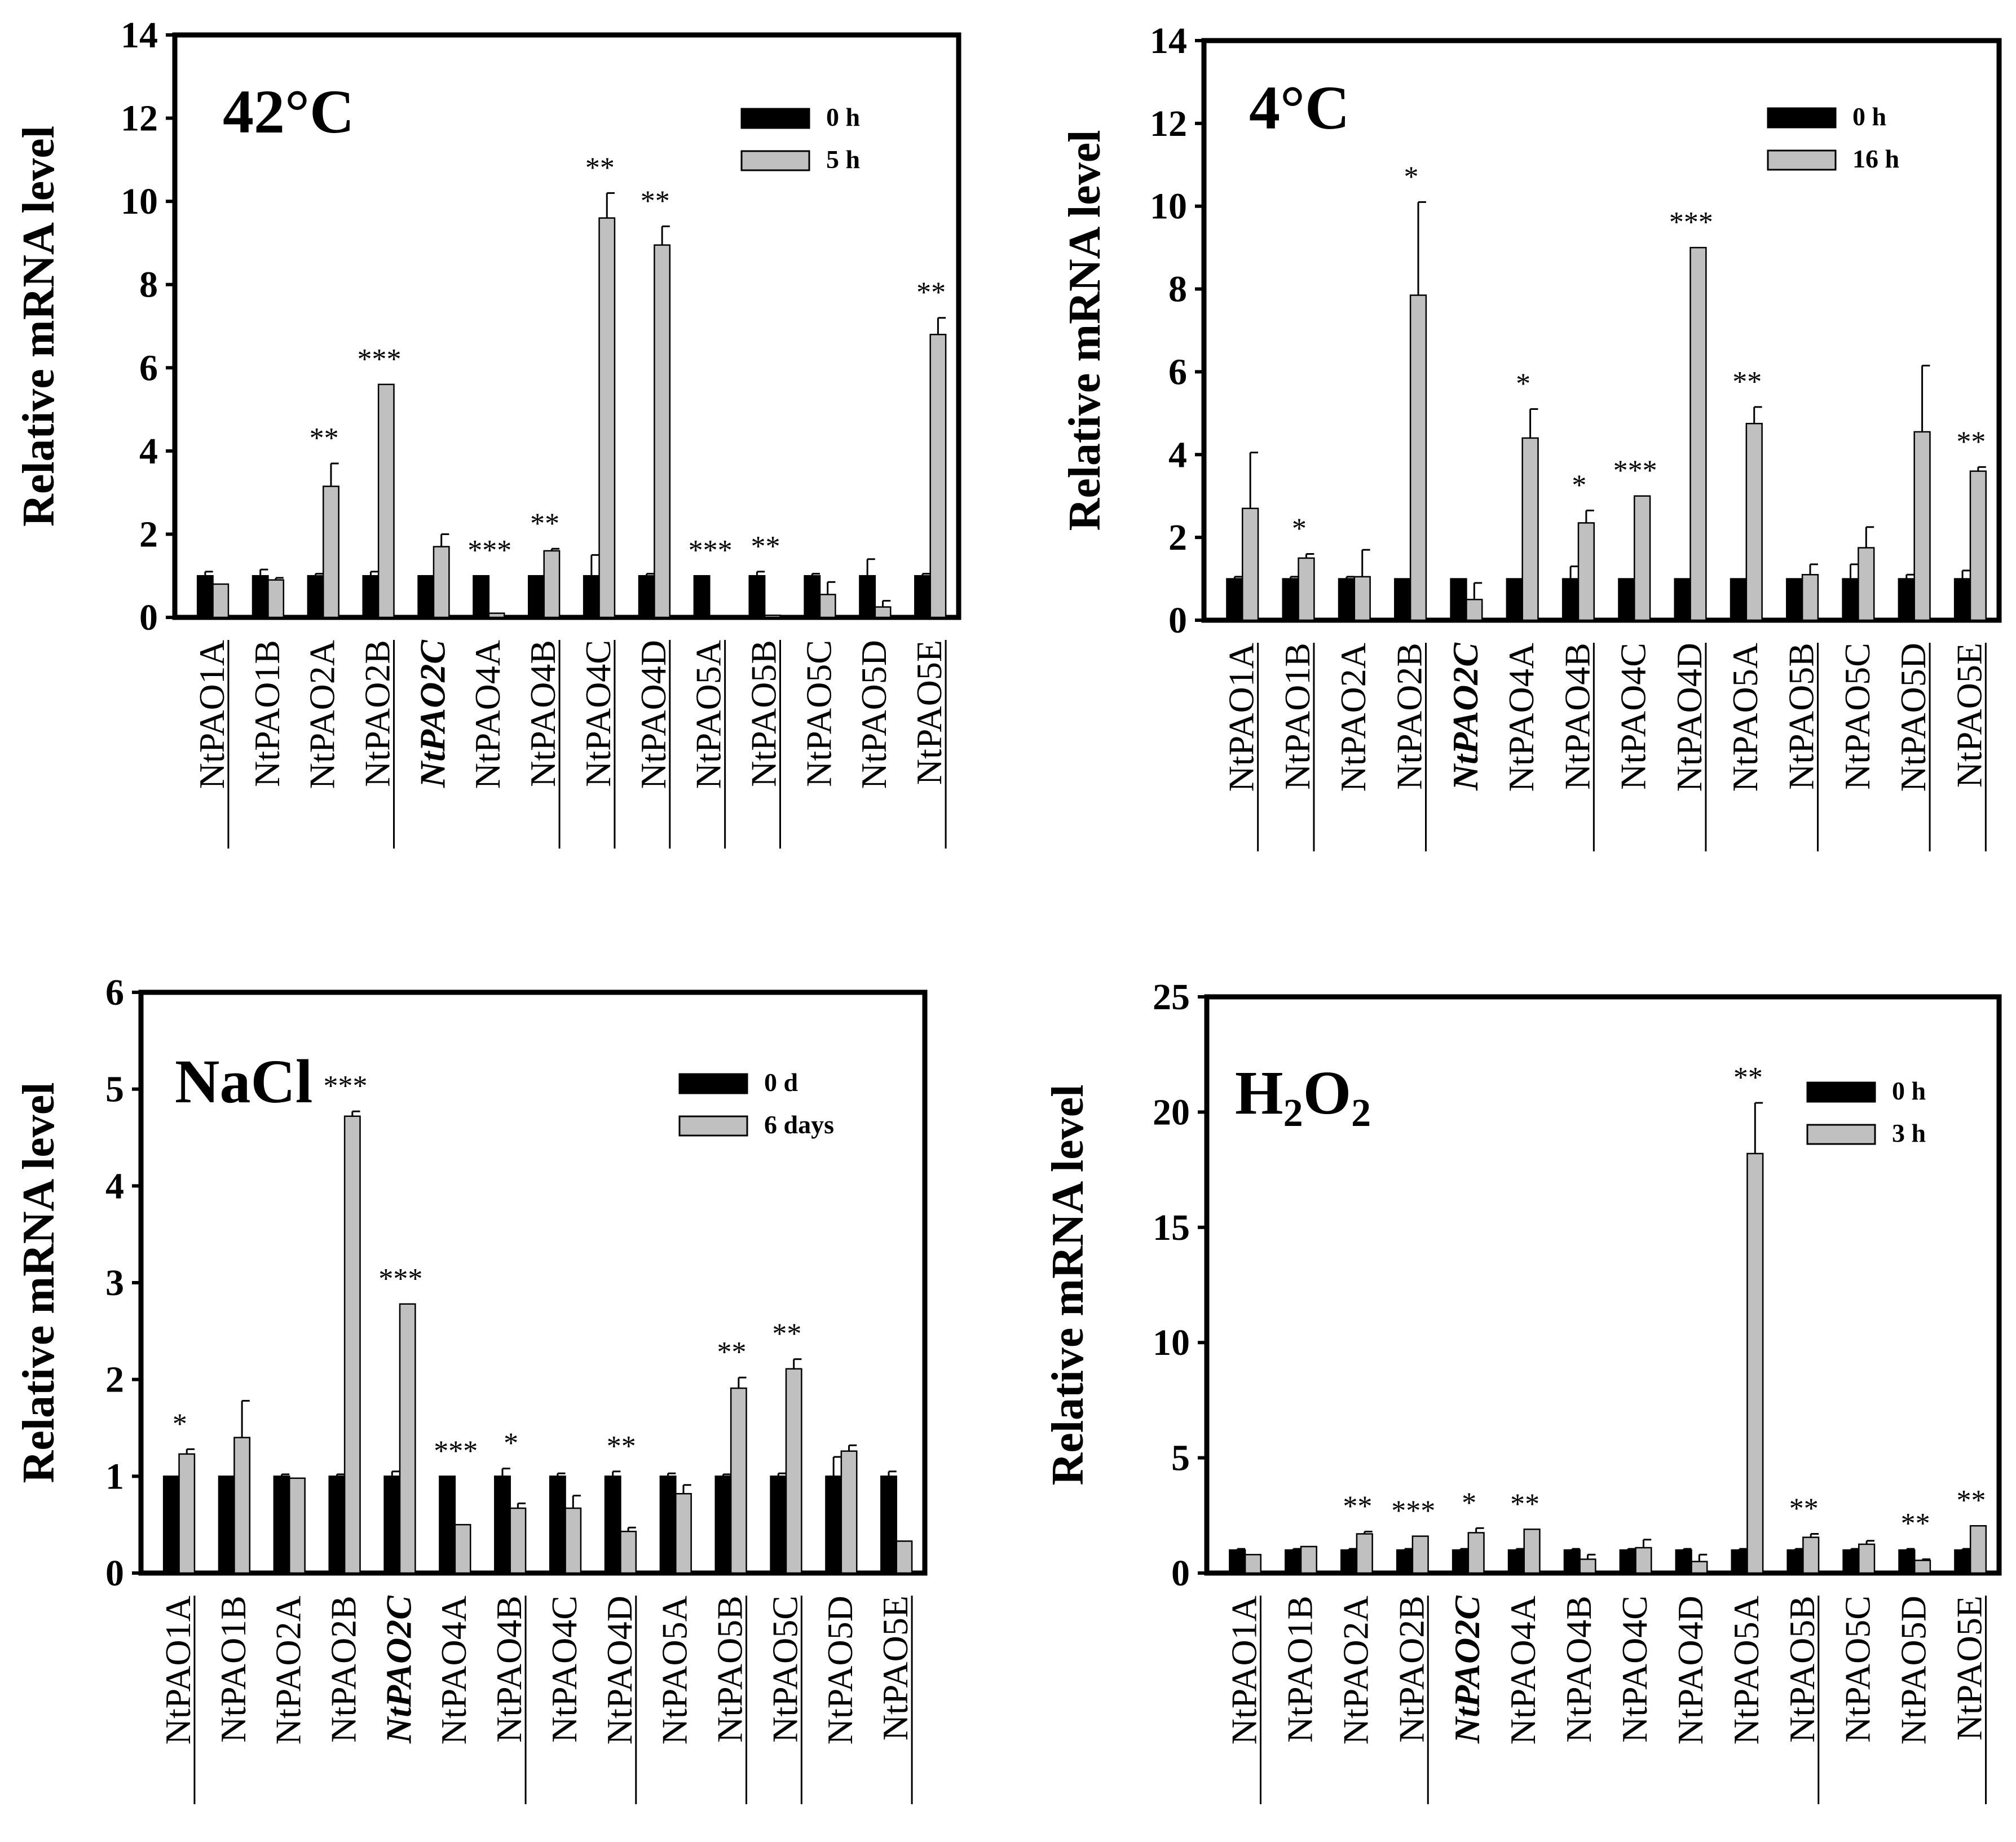  What do you see at coordinates (1801, 716) in the screenshot?
I see `category-label: NtPAO5B` at bounding box center [1801, 716].